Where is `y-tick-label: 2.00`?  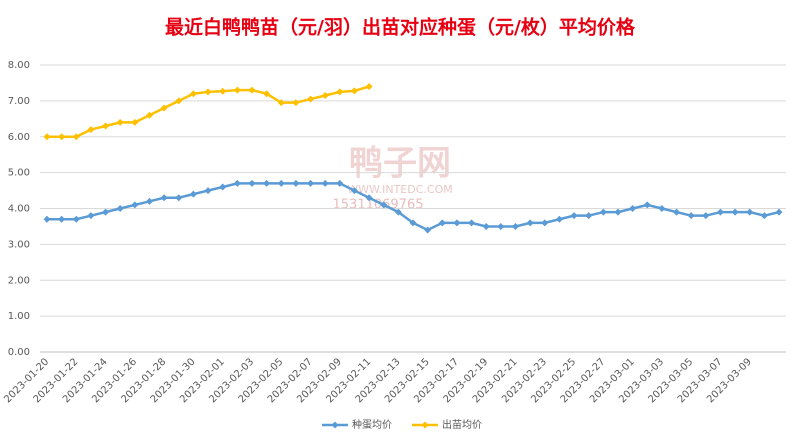 y-tick-label: 2.00 is located at coordinates (19, 280).